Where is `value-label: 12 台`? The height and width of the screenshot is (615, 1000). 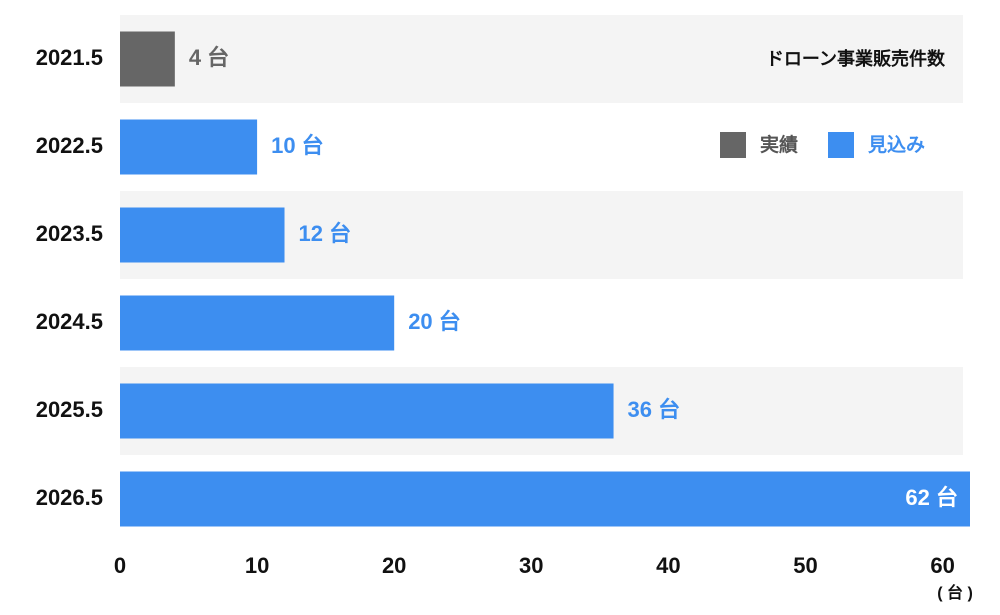
value-label: 12 台 is located at coordinates (325, 233).